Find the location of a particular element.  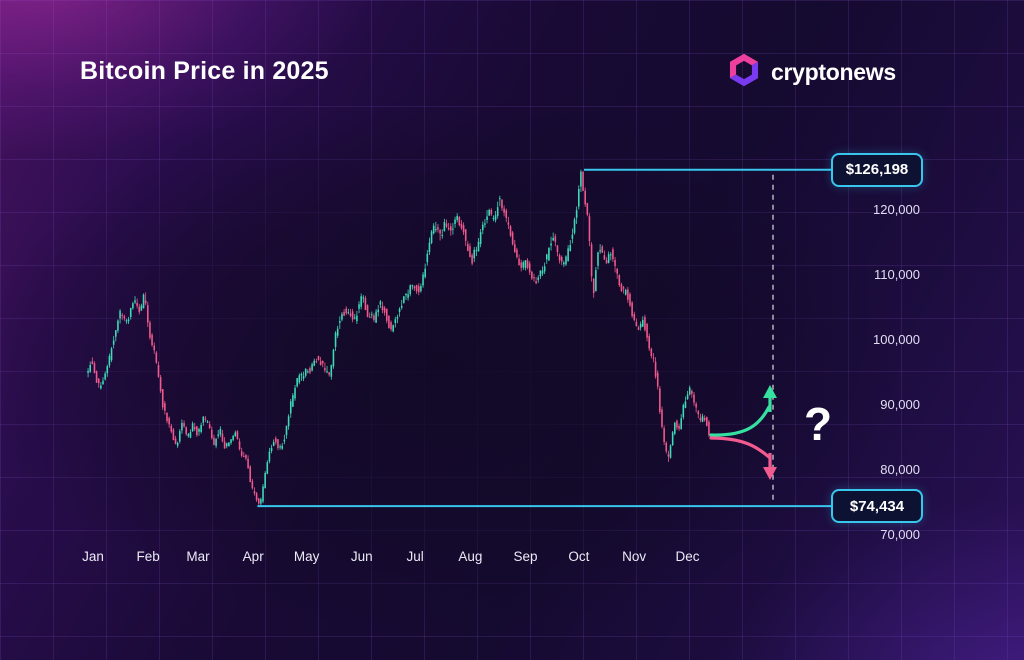

x-axis-label-feb: Feb is located at coordinates (148, 556).